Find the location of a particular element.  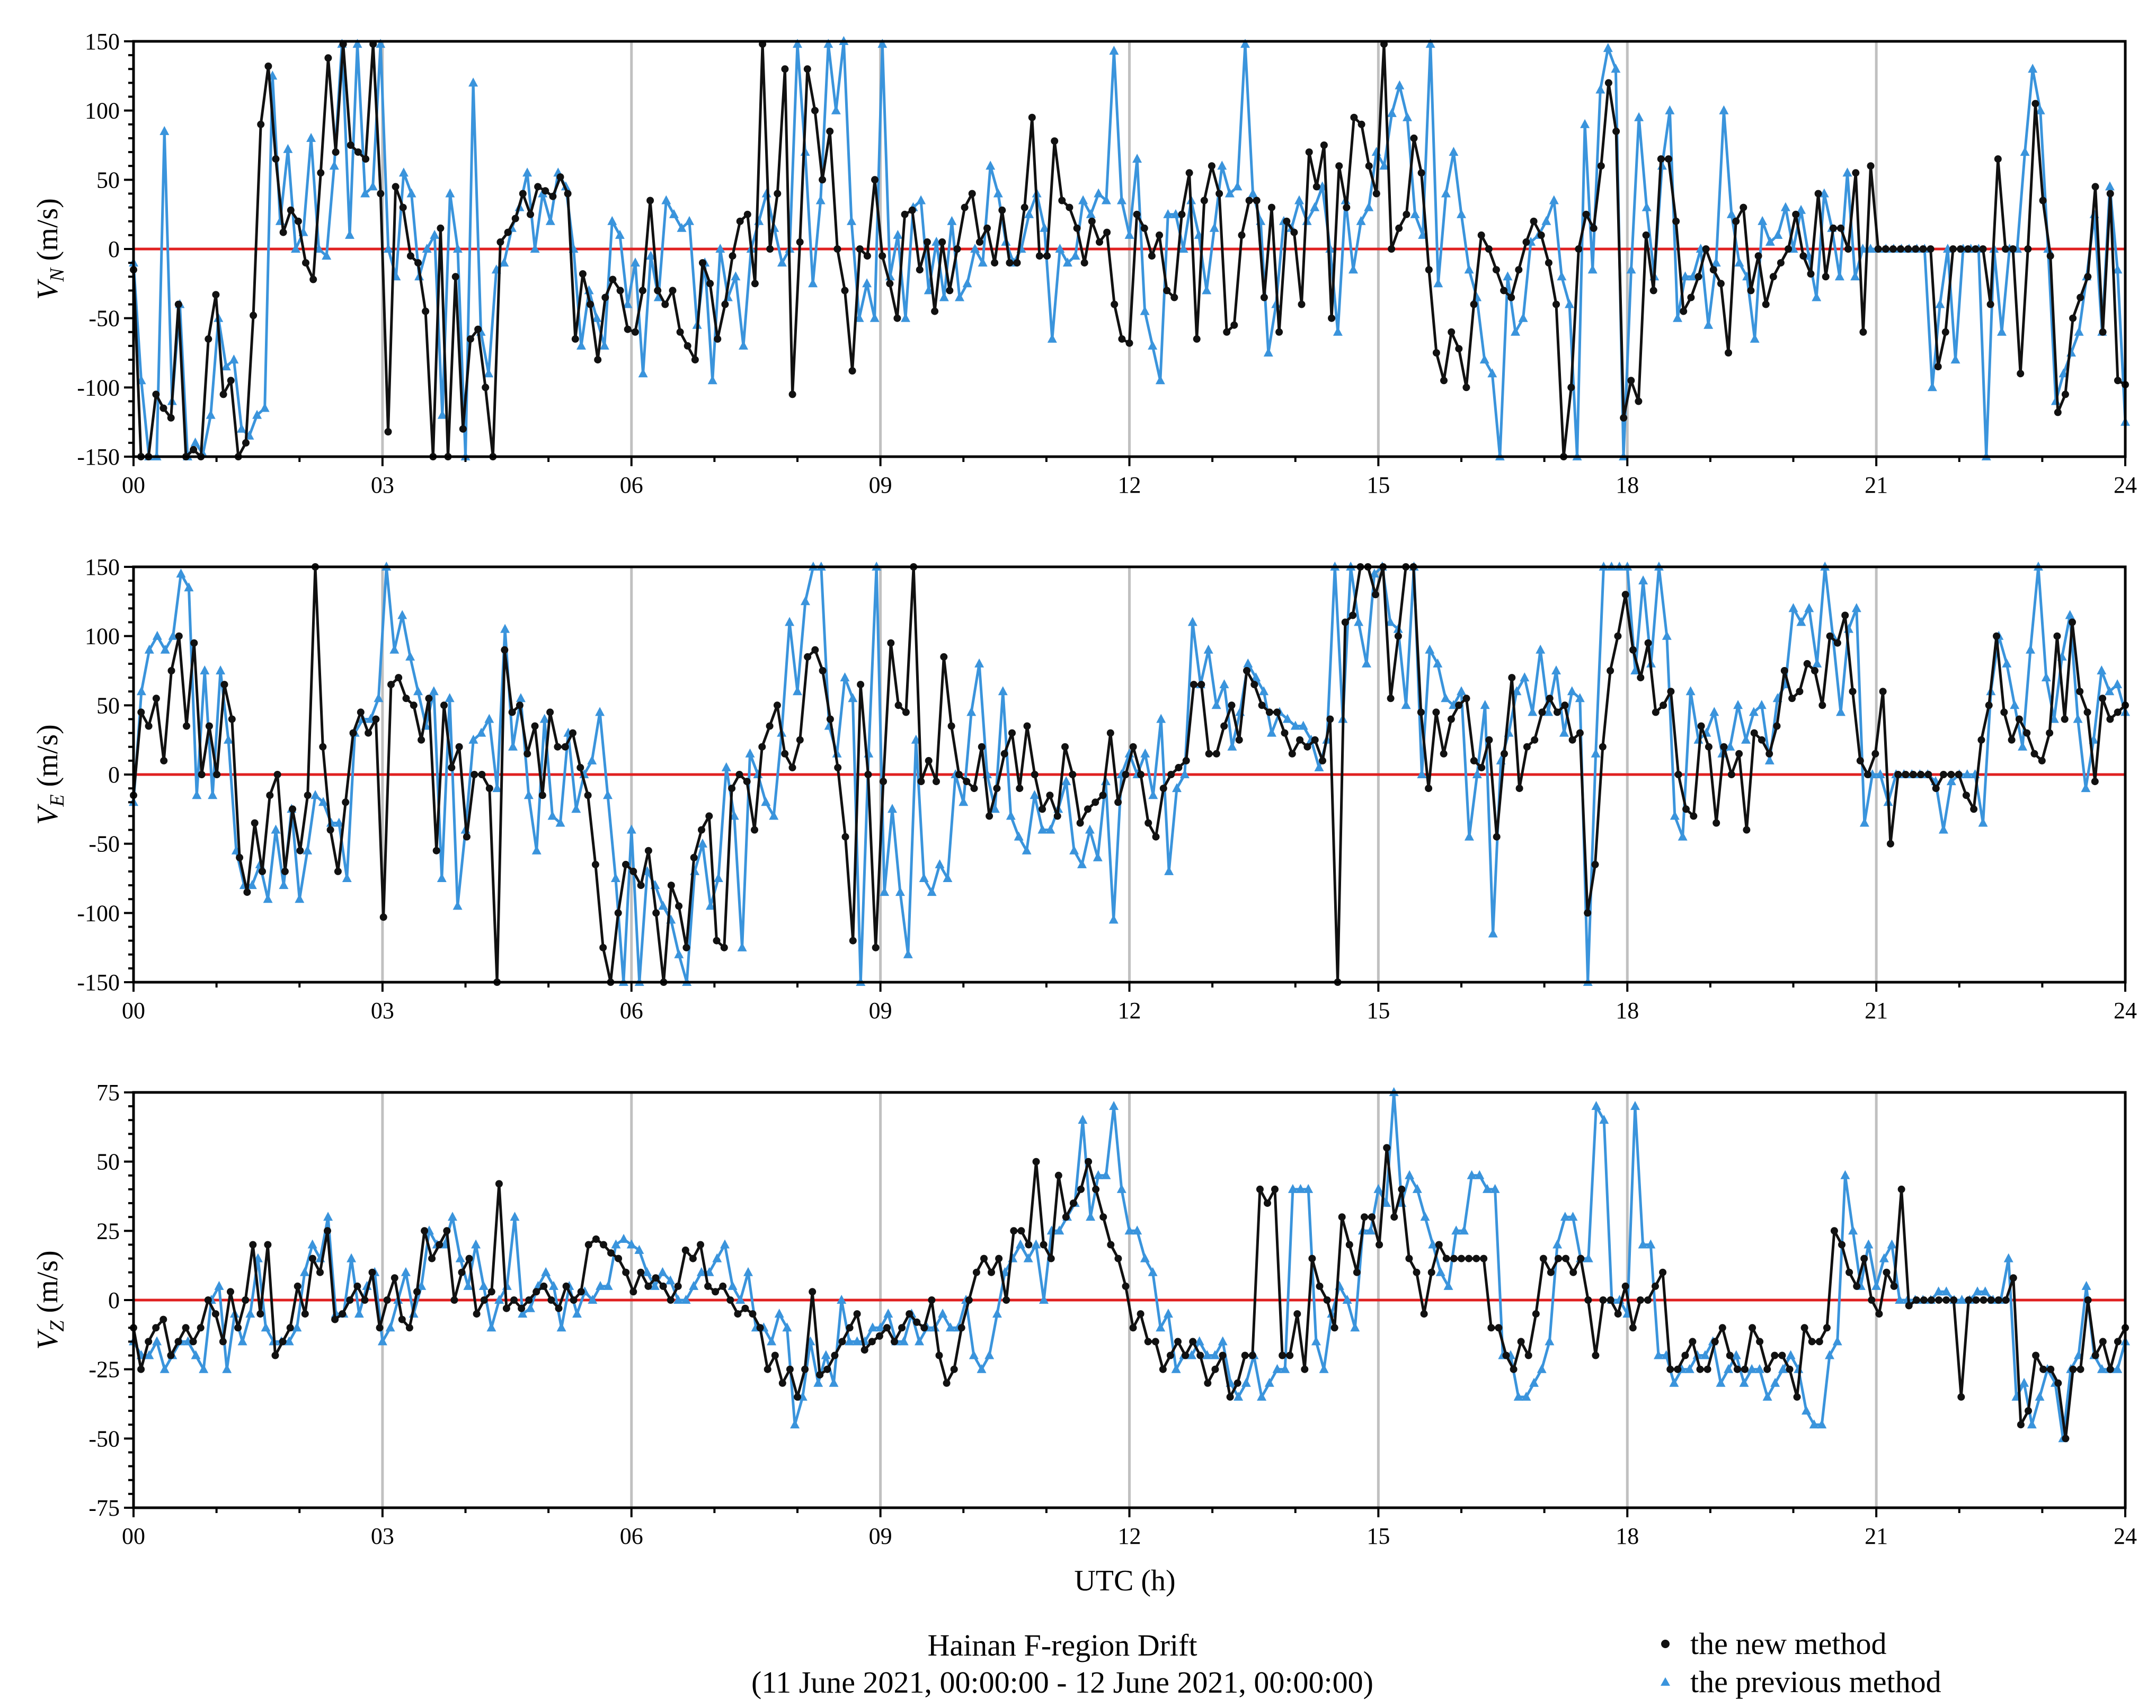

y-tick-label: -150 is located at coordinates (98, 457).